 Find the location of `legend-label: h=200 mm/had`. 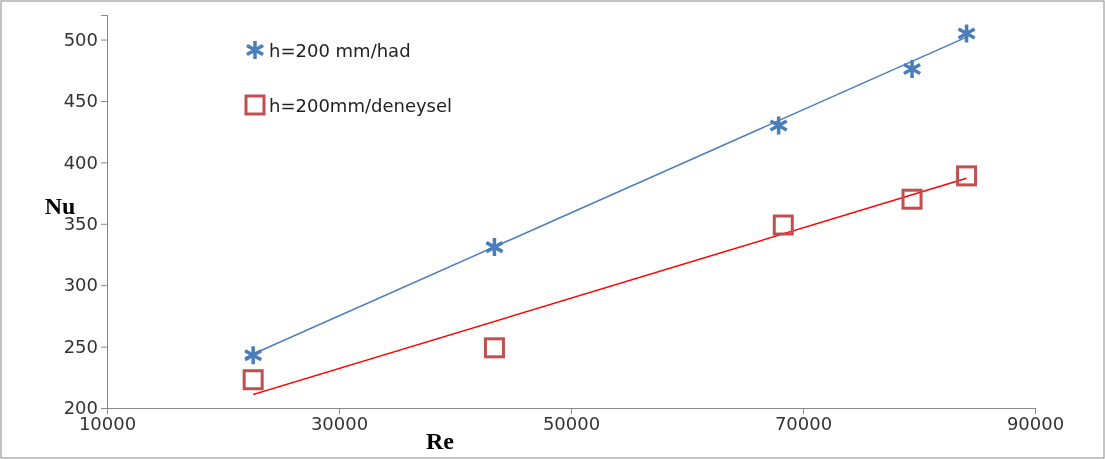

legend-label: h=200 mm/had is located at coordinates (340, 50).